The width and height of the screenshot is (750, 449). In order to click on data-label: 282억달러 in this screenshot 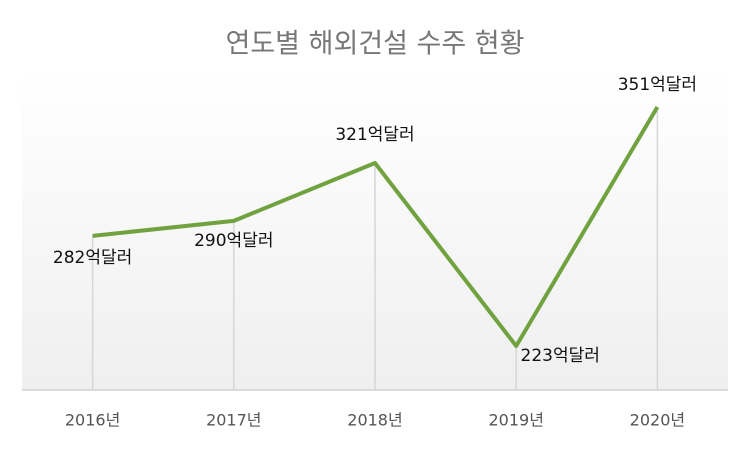, I will do `click(92, 258)`.